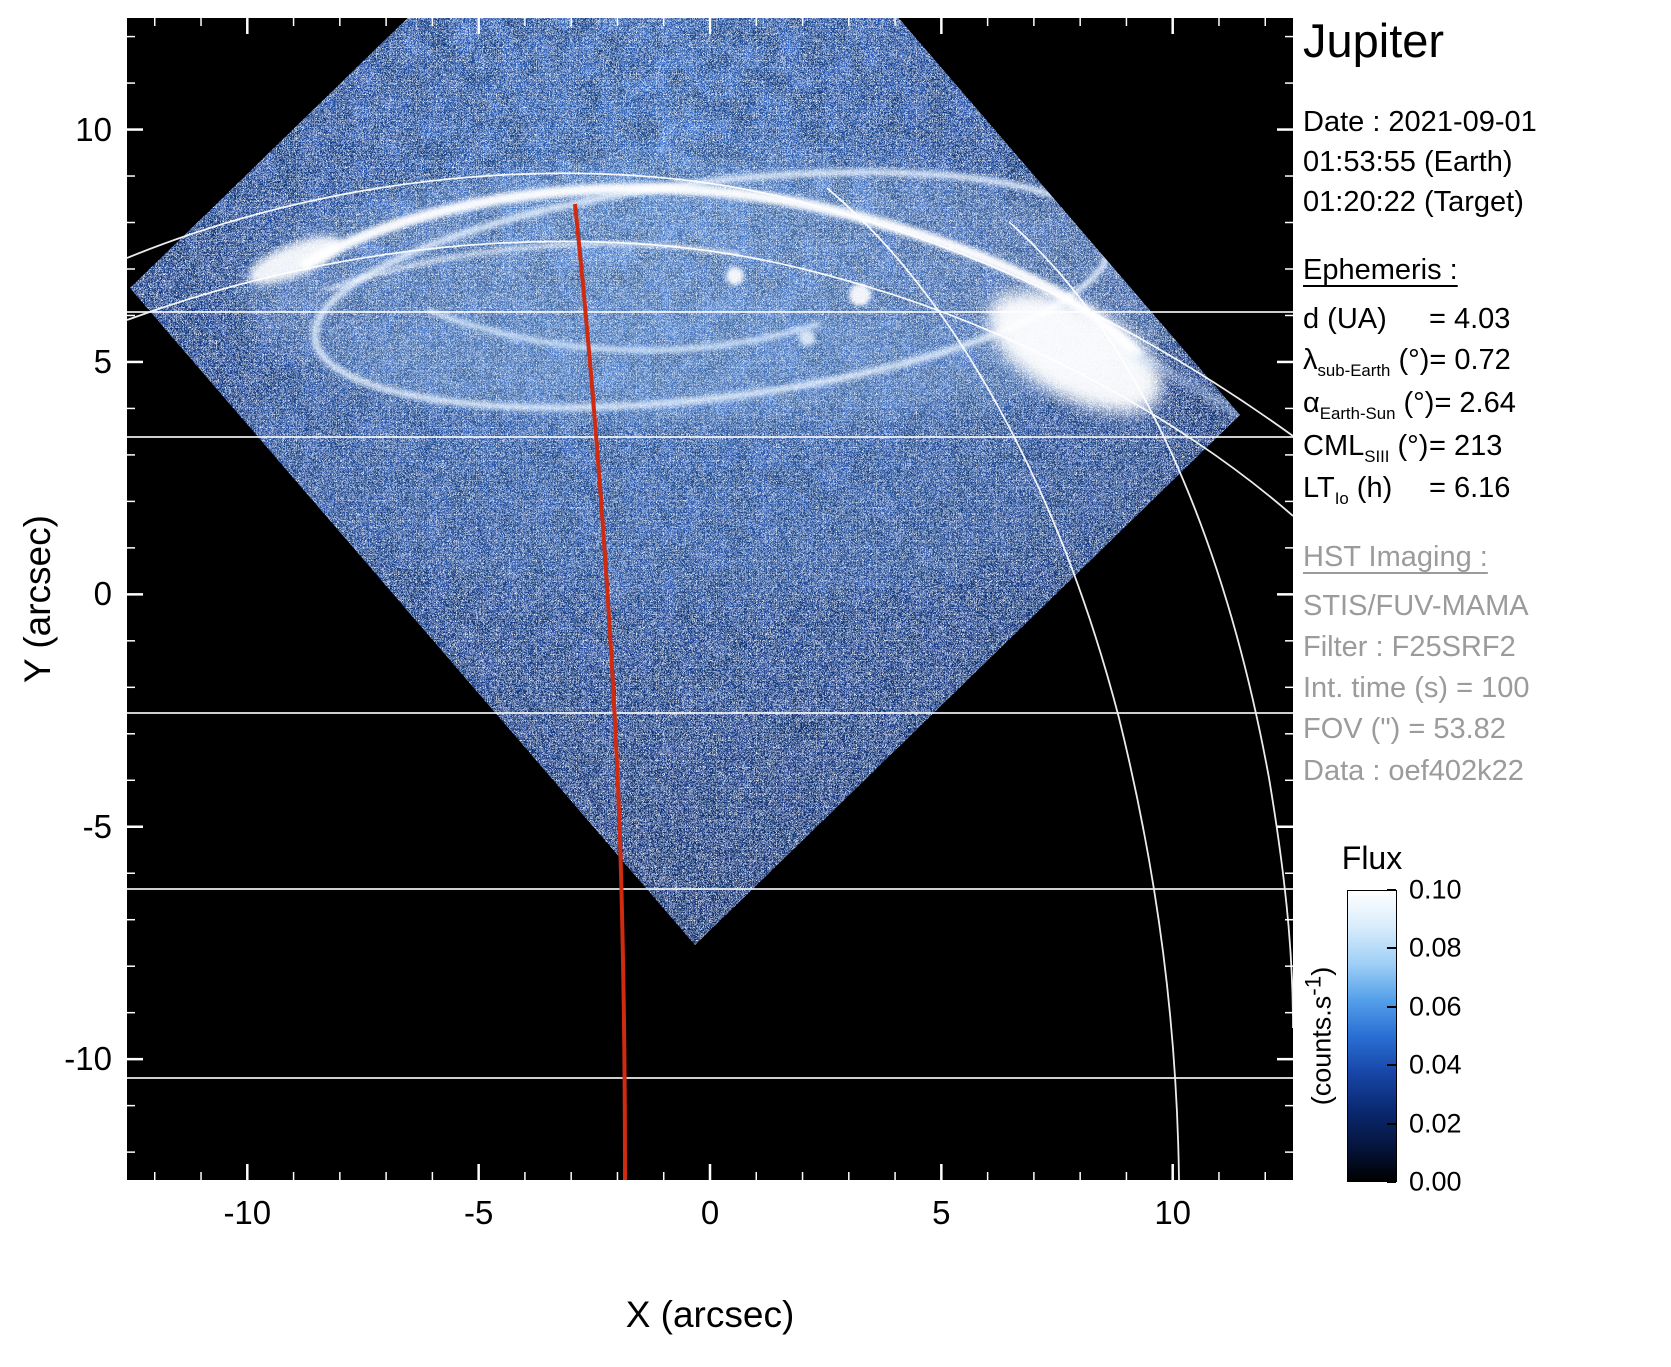  Describe the element at coordinates (1407, 319) in the screenshot. I see `ephemeris-line: d (UA) = 4.03` at that location.